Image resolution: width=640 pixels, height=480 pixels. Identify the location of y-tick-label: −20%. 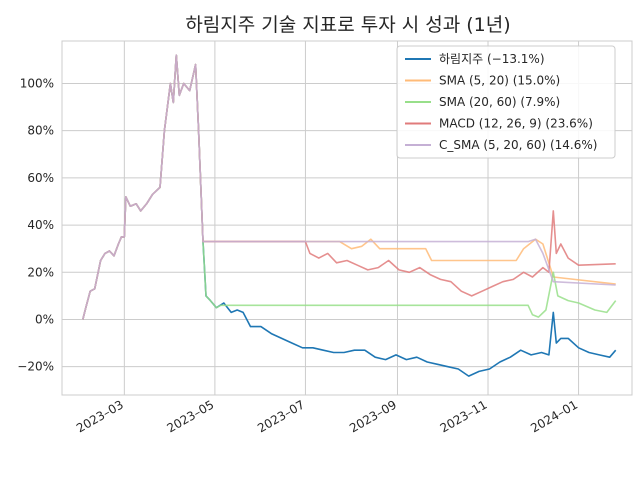
(35, 367).